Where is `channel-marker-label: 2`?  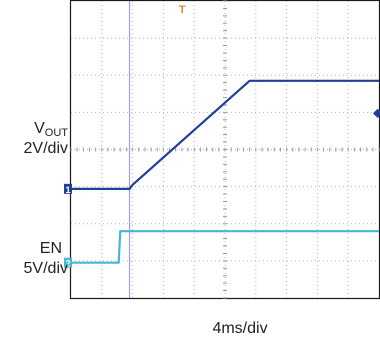
channel-marker-label: 2 is located at coordinates (68, 264).